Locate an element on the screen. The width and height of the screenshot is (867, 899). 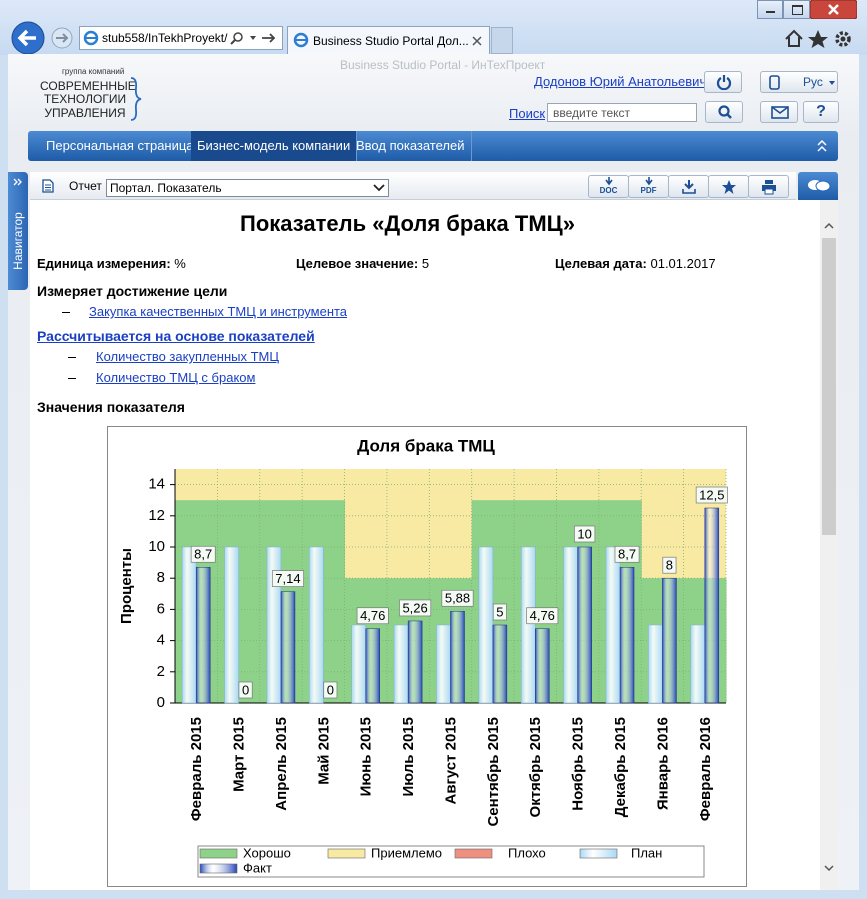
maximize-button is located at coordinates (796, 9).